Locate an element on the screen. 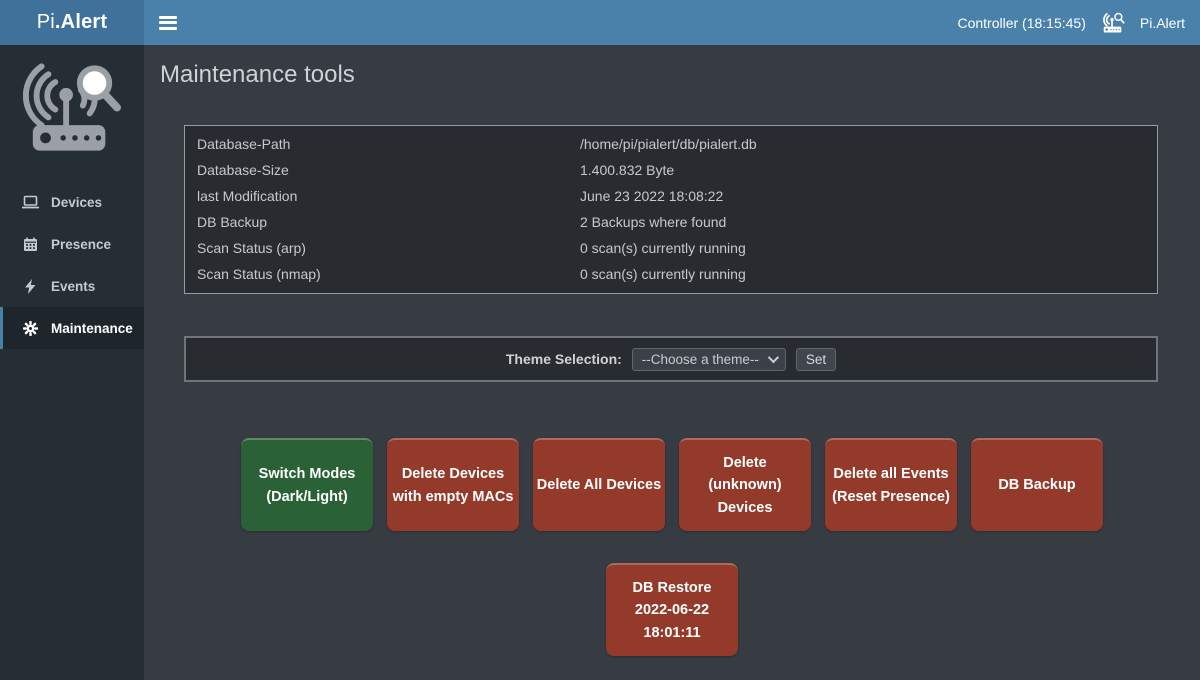 The image size is (1200, 680). brand-text-bold: .Alert is located at coordinates (81, 22).